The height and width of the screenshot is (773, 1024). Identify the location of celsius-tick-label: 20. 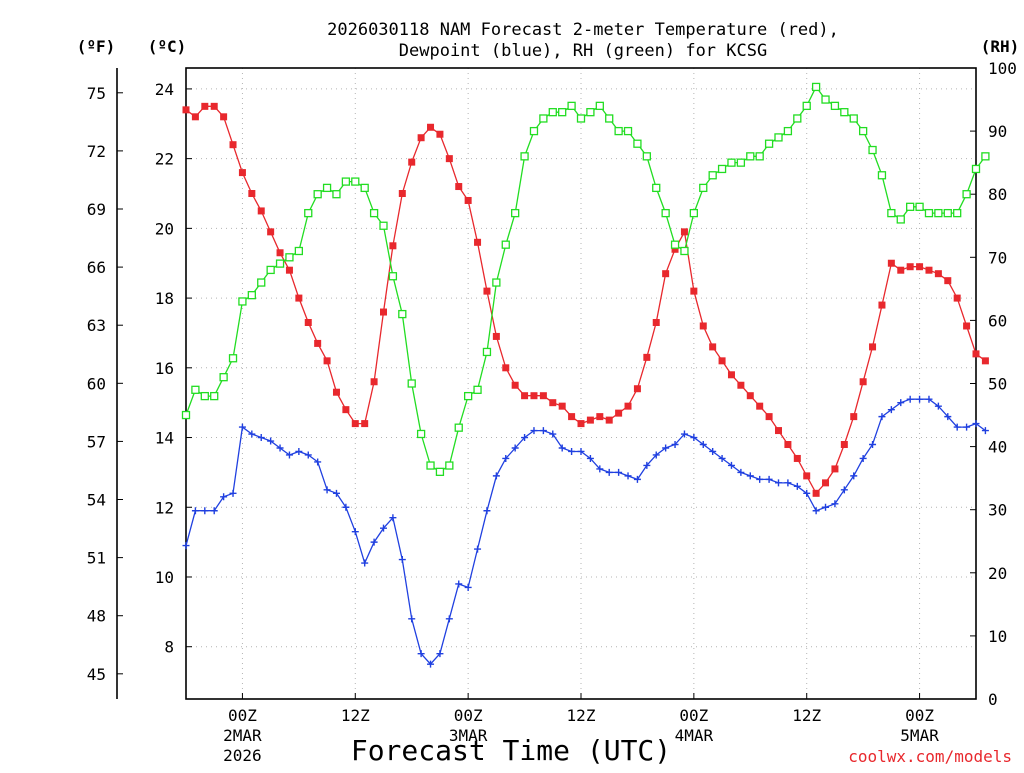
(164, 228).